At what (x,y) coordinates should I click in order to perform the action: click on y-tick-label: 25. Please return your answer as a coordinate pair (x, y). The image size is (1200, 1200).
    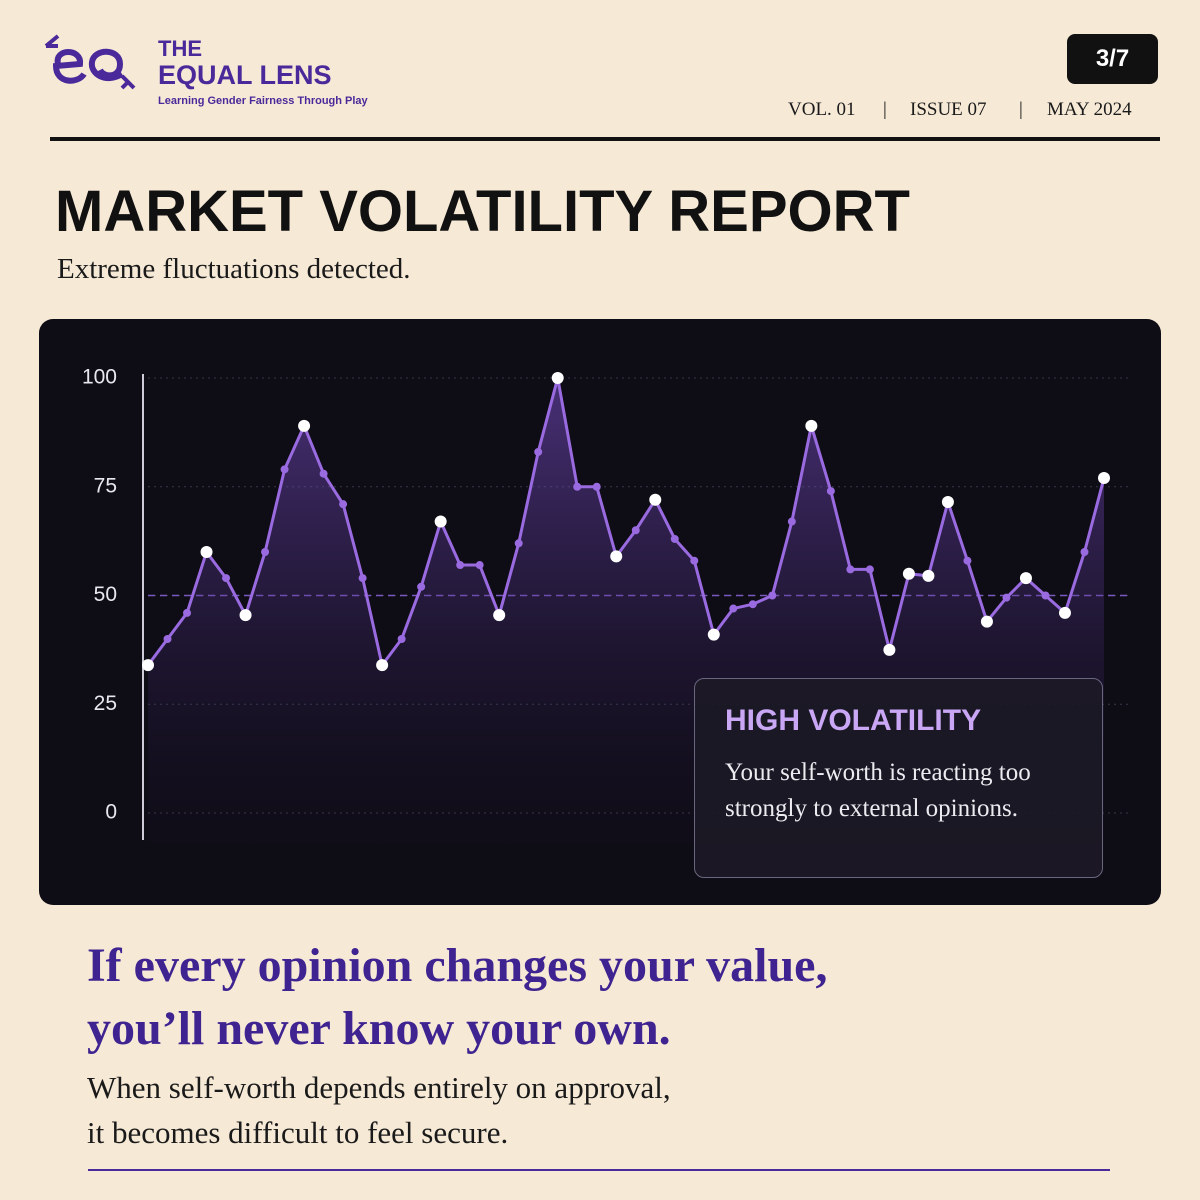
    Looking at the image, I should click on (105, 703).